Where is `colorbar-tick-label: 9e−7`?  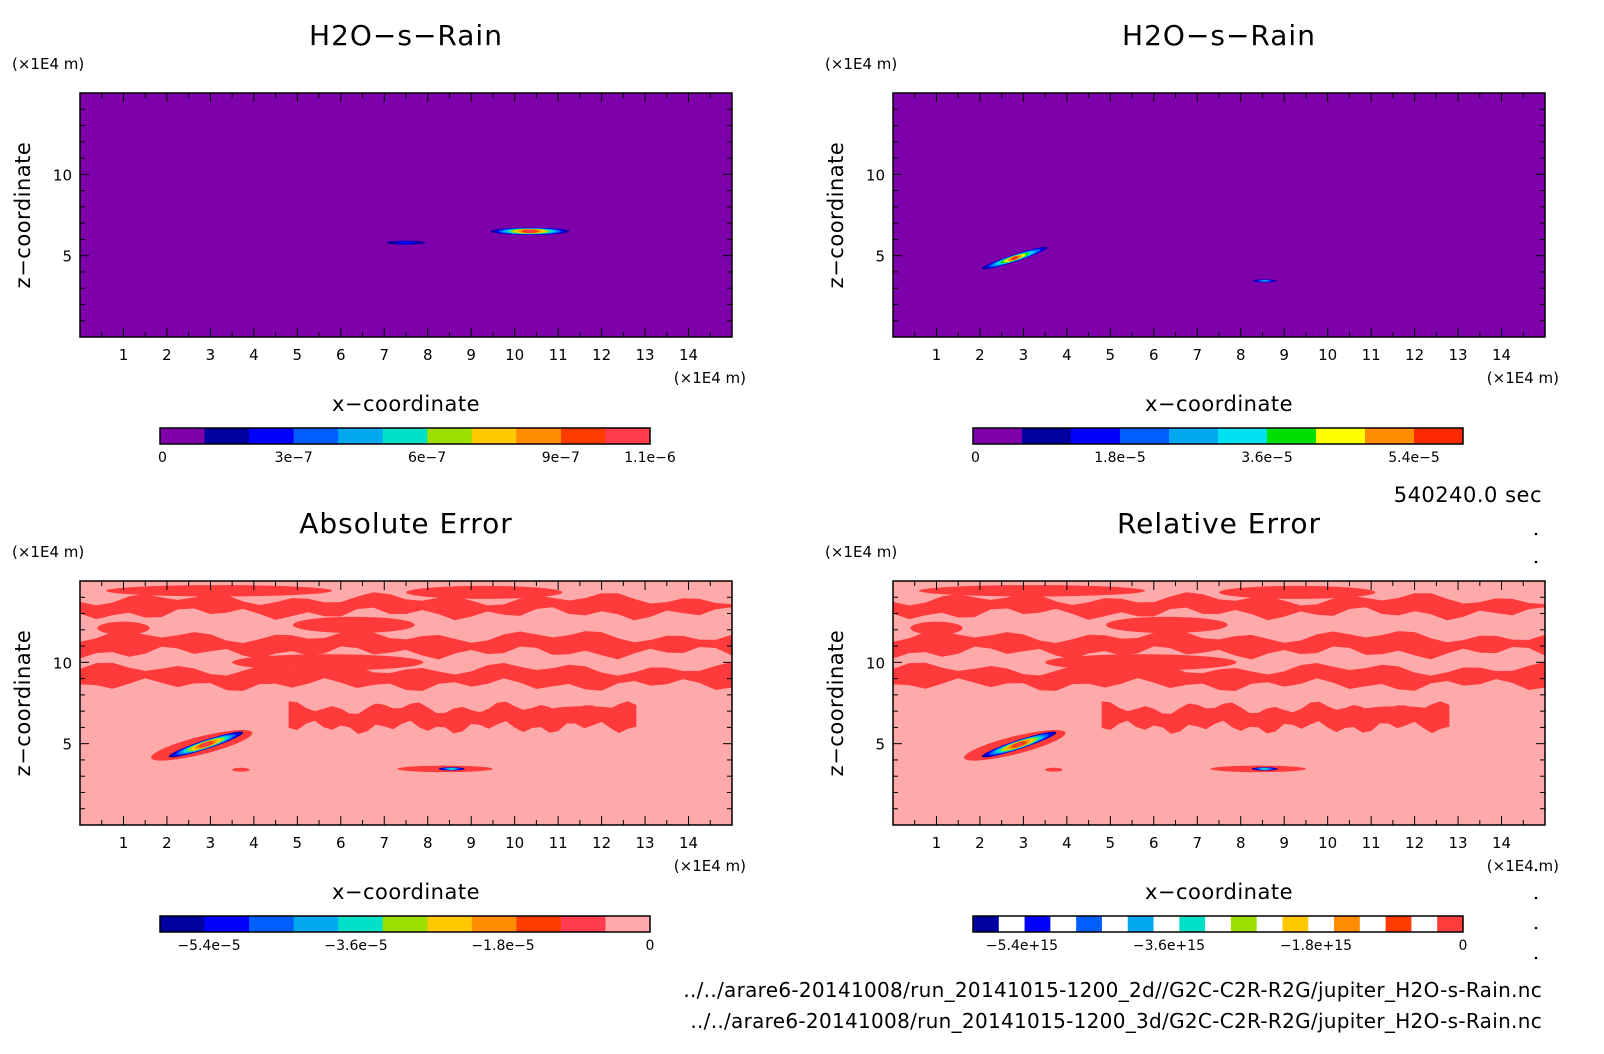
colorbar-tick-label: 9e−7 is located at coordinates (561, 458).